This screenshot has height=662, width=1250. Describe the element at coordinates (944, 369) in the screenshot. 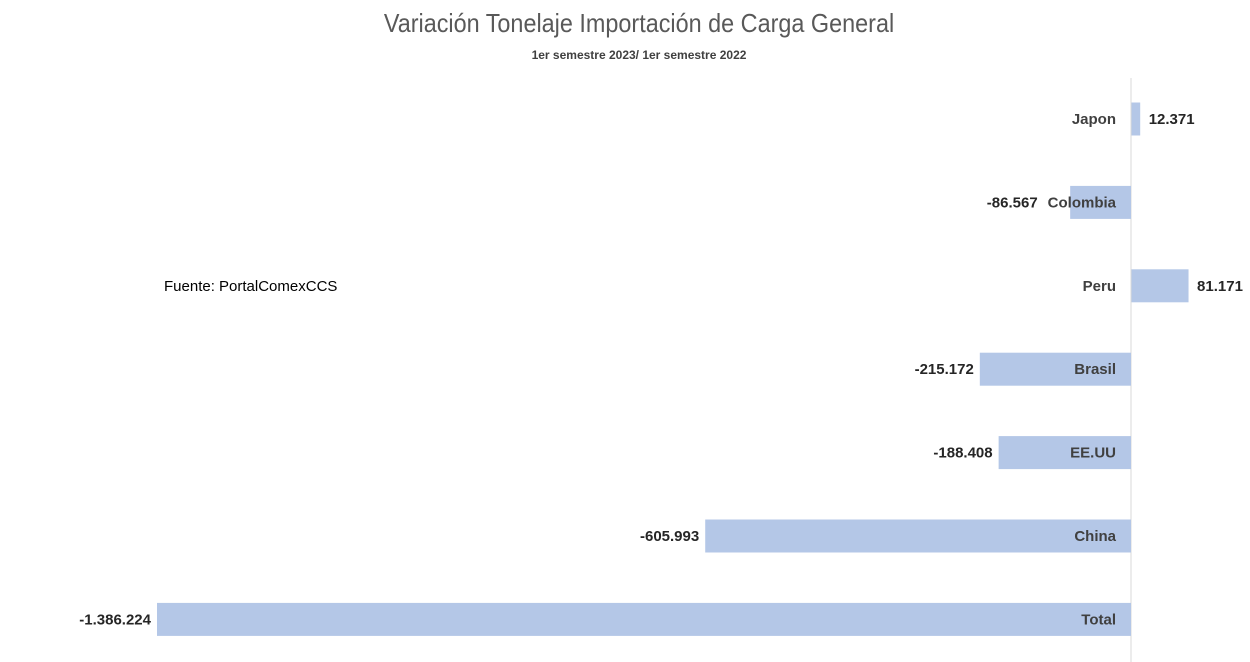

I see `data-label: -215.172` at that location.